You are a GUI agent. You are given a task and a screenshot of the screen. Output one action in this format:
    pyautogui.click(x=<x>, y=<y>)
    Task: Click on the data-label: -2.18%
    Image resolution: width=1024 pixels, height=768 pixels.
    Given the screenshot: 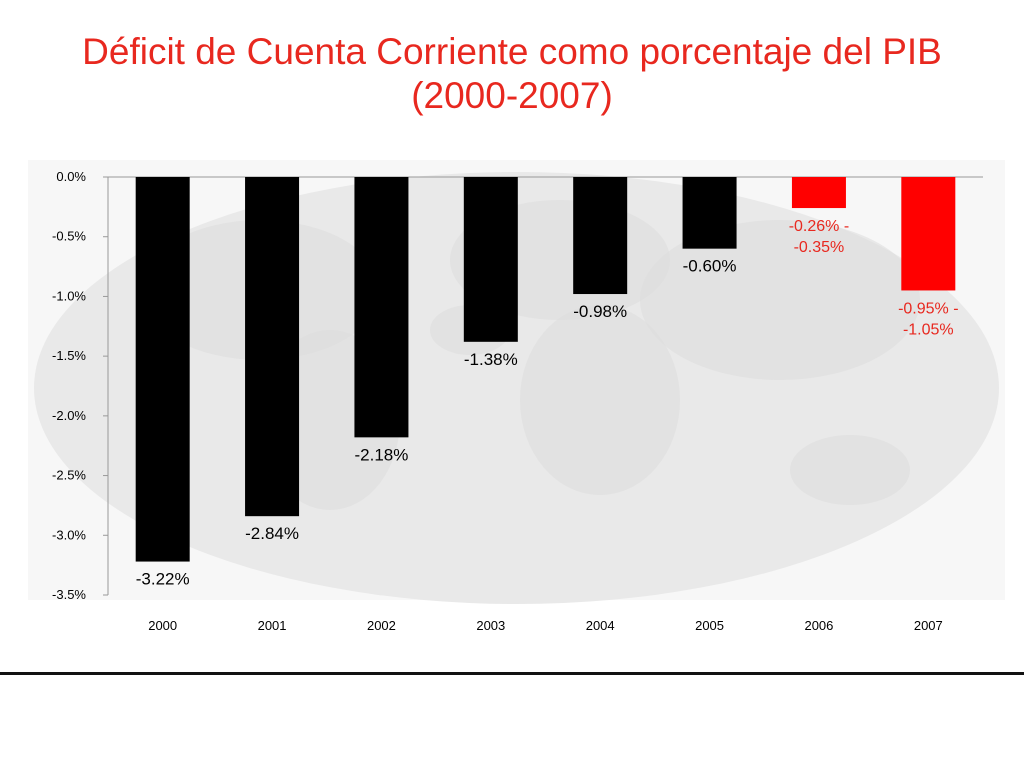 What is the action you would take?
    pyautogui.click(x=382, y=454)
    